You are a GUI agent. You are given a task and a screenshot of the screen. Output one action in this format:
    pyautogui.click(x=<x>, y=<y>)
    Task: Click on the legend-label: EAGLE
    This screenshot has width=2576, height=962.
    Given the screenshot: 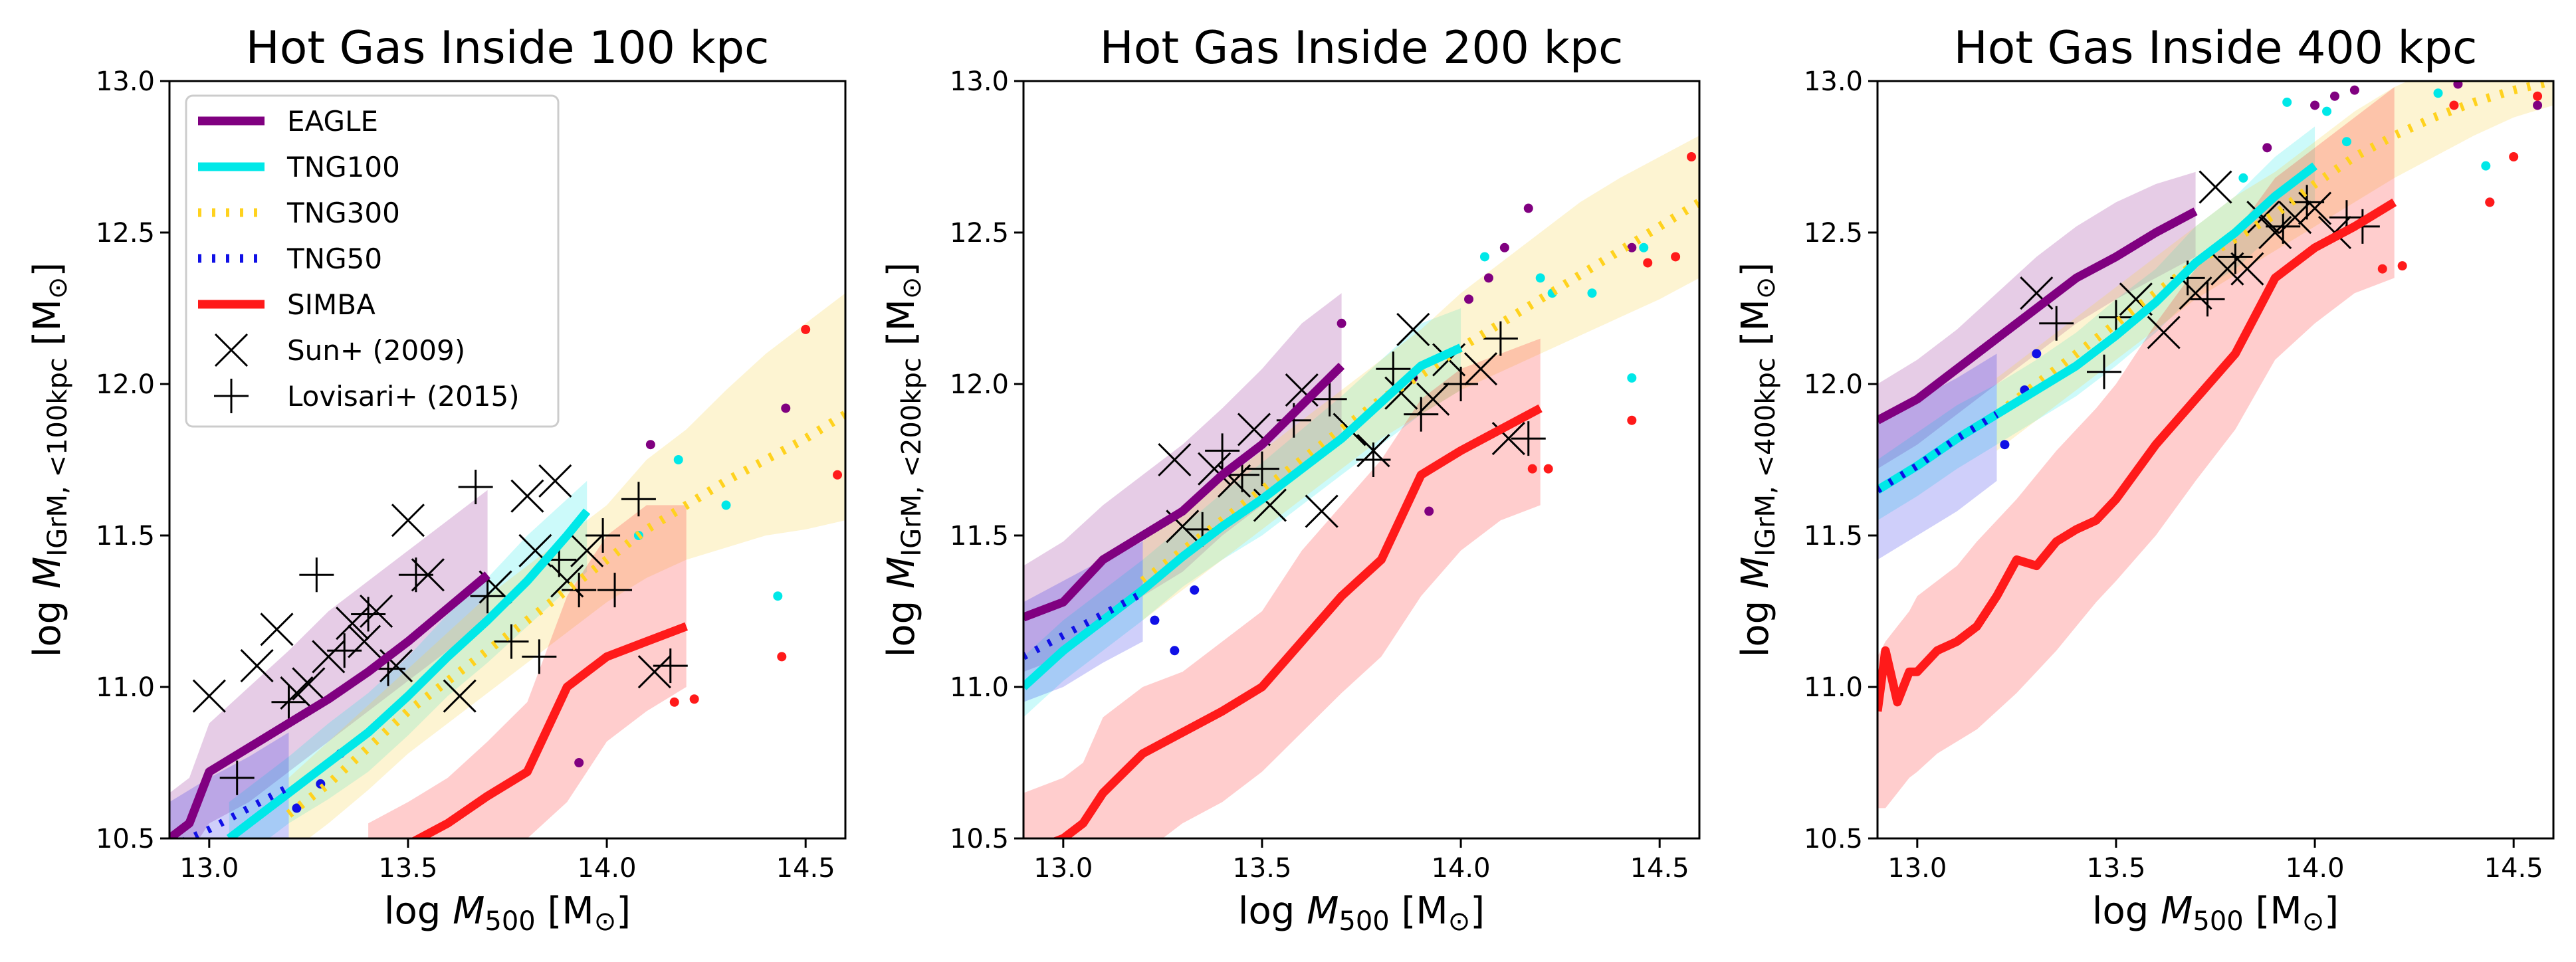 What is the action you would take?
    pyautogui.click(x=332, y=122)
    